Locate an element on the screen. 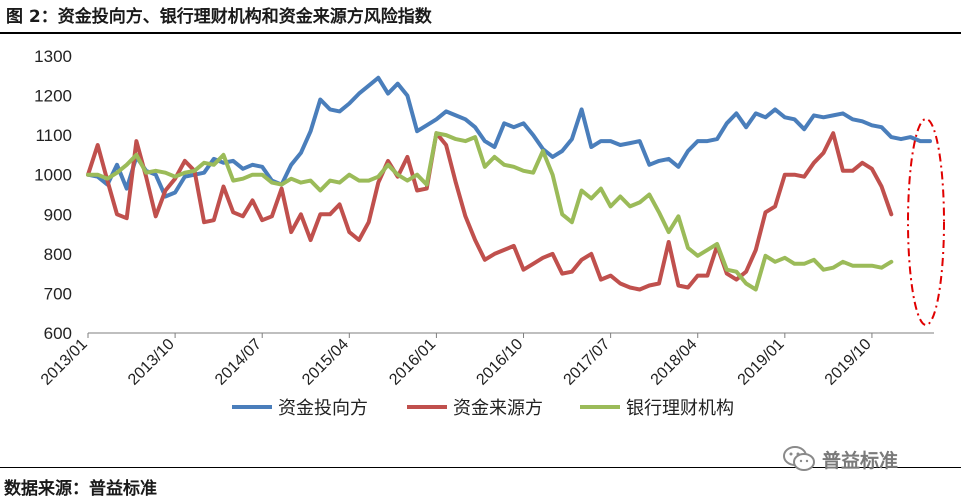  footer-divider is located at coordinates (480, 467).